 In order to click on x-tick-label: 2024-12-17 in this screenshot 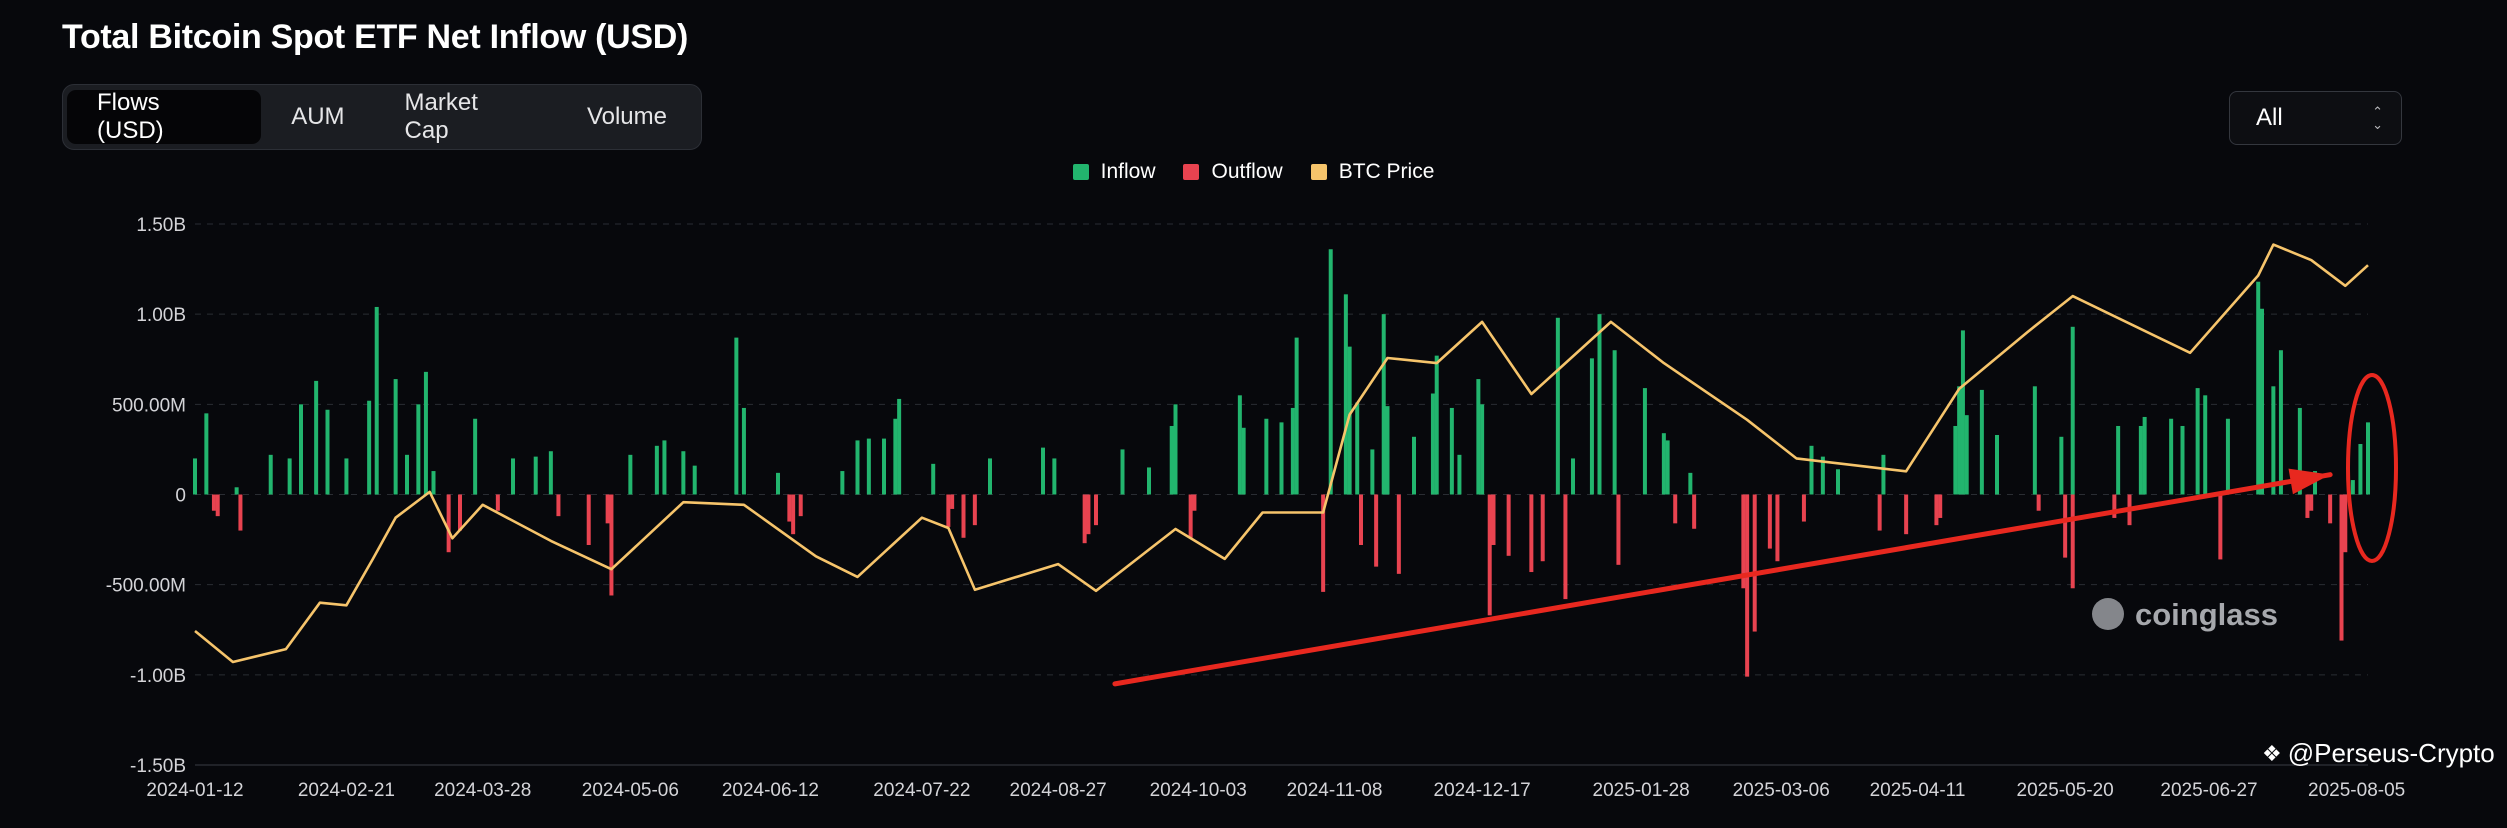, I will do `click(1482, 790)`.